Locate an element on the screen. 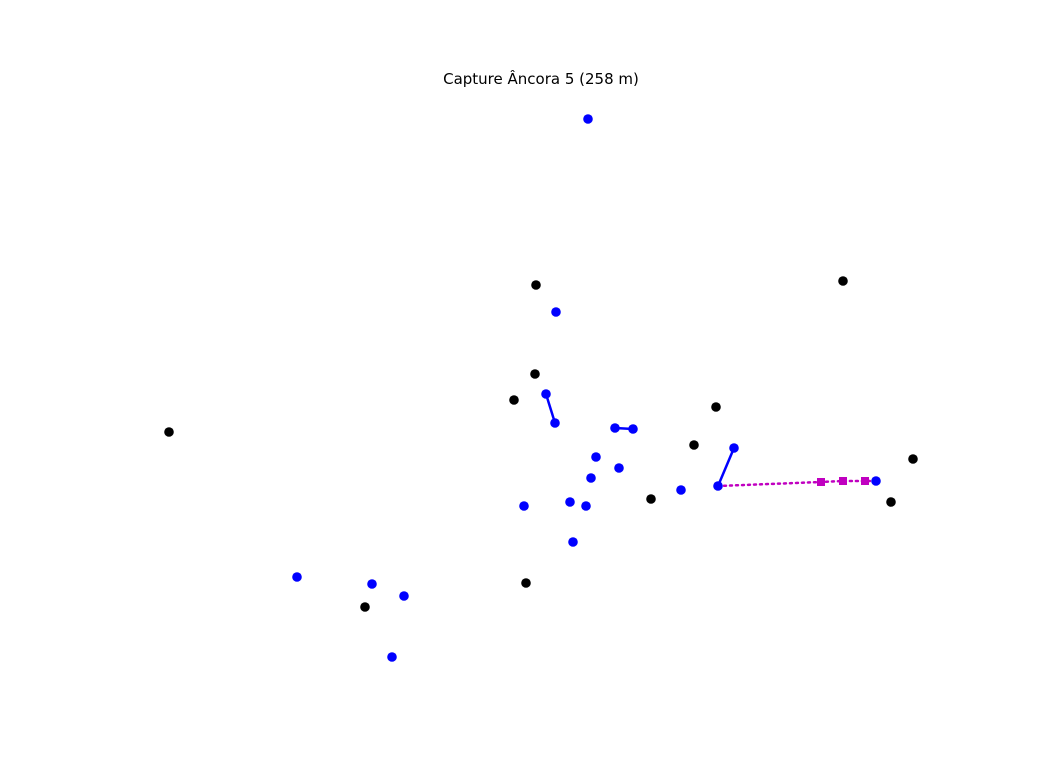 The image size is (1056, 768). capture-markers is located at coordinates (843, 481).